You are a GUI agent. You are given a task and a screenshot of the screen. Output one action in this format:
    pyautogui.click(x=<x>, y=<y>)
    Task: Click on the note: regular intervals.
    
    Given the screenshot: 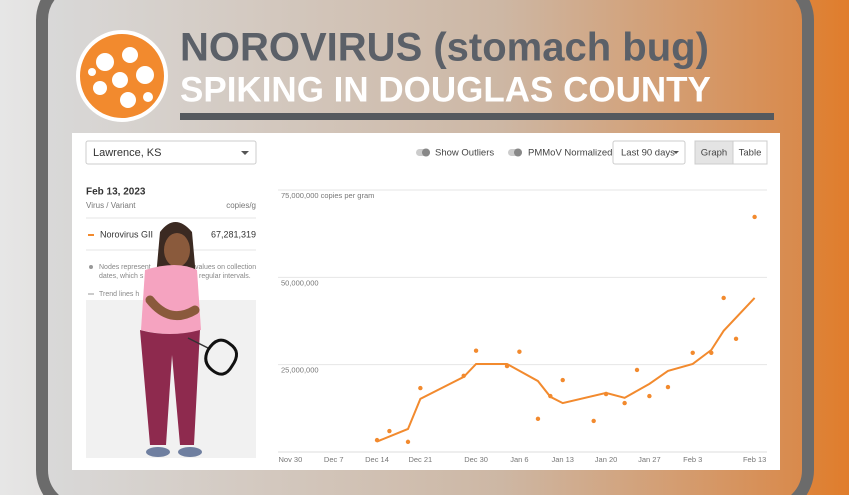 What is the action you would take?
    pyautogui.click(x=225, y=276)
    